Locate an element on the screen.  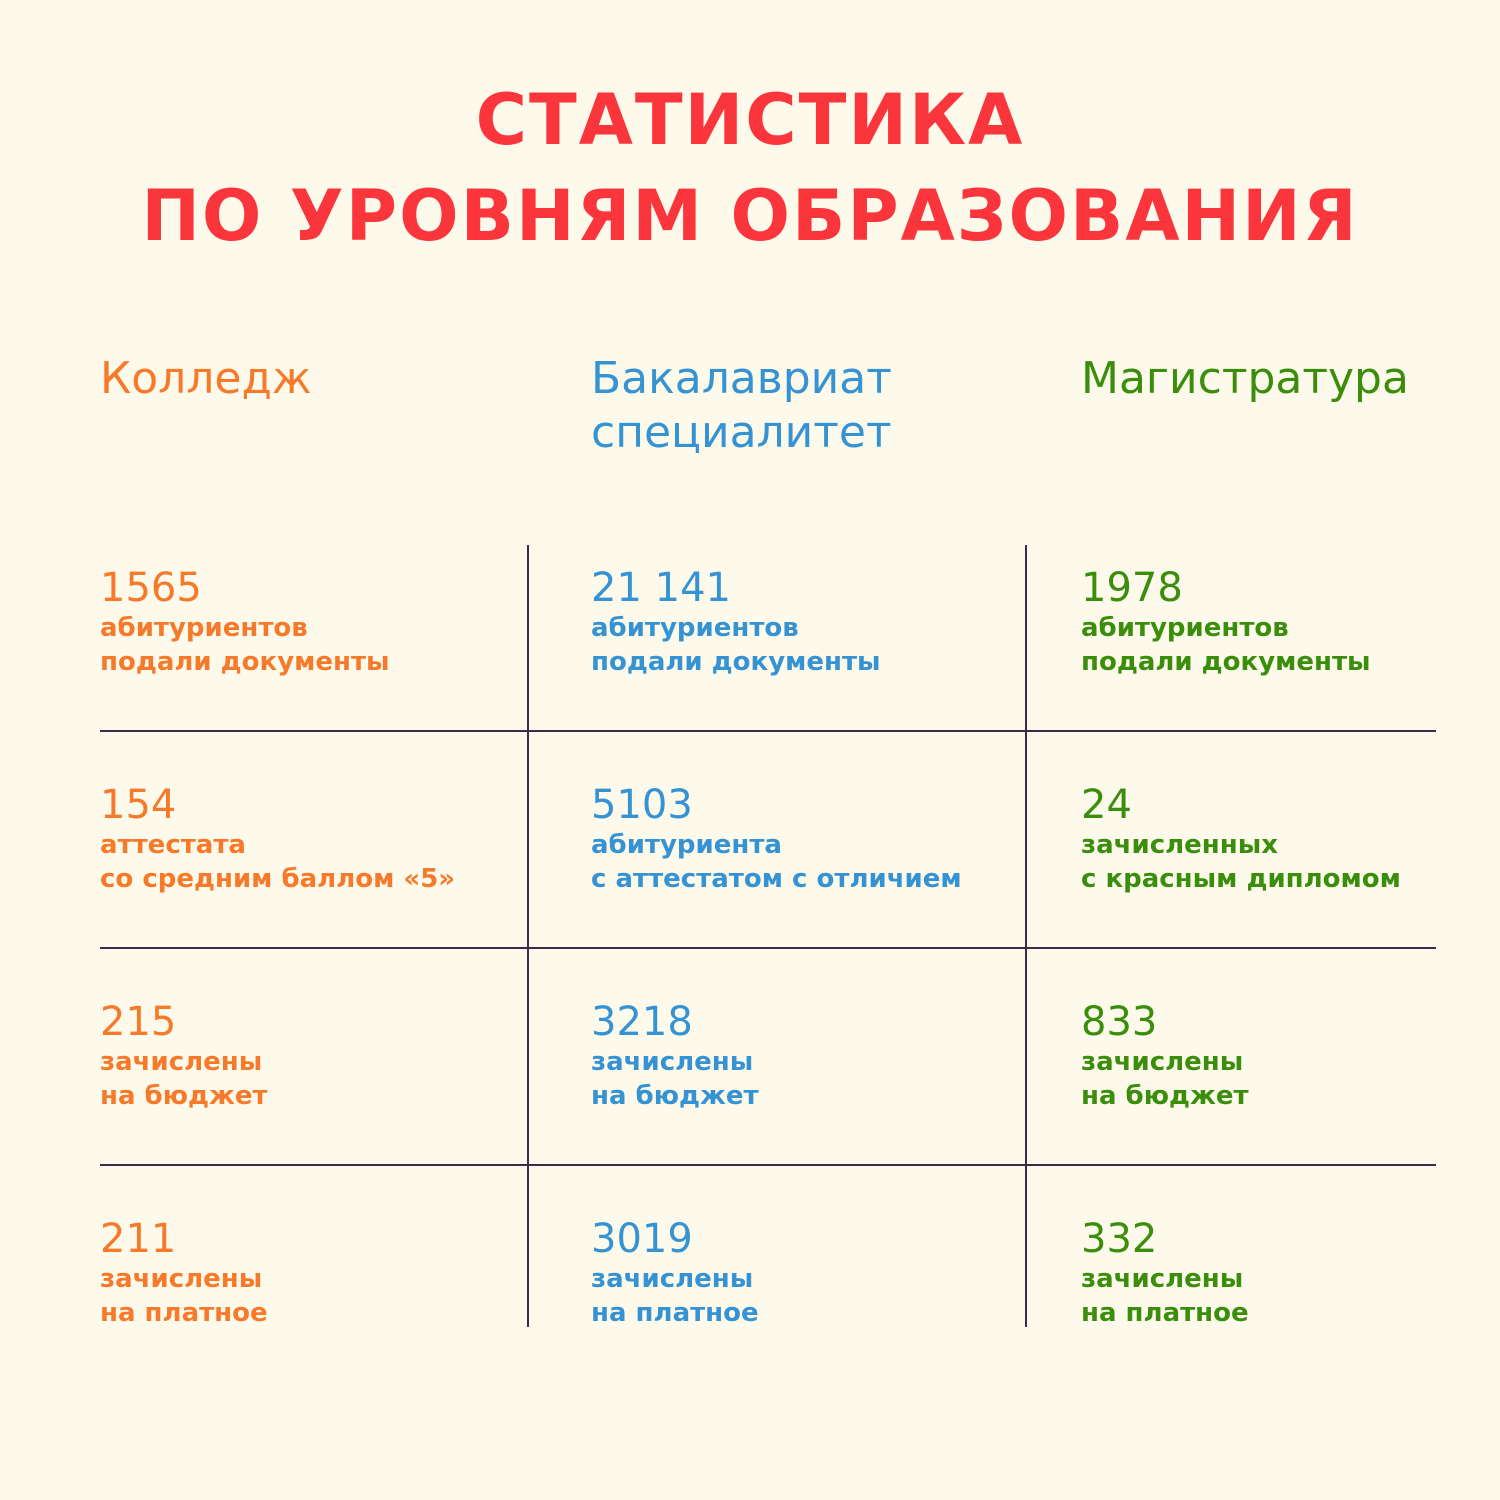
stat-value: 332 is located at coordinates (1119, 1239).